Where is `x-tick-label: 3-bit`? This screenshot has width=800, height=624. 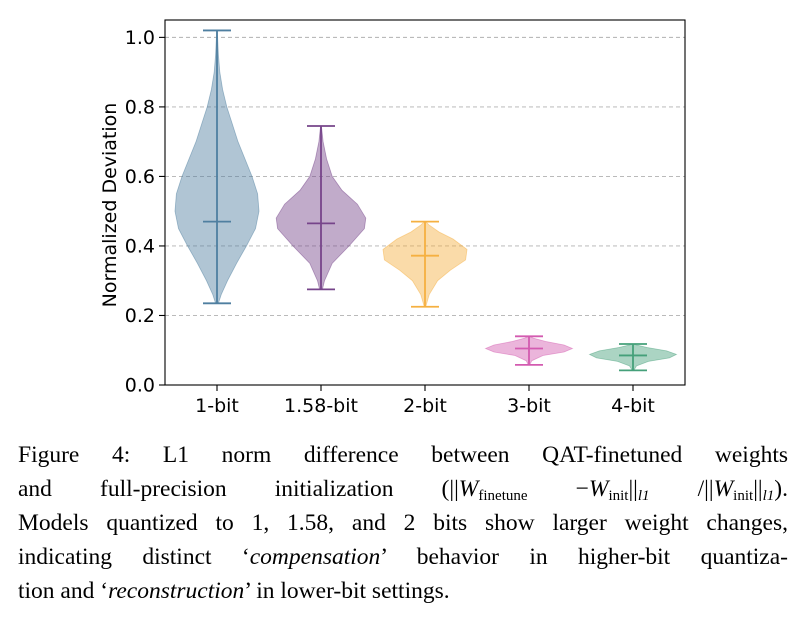 x-tick-label: 3-bit is located at coordinates (529, 406).